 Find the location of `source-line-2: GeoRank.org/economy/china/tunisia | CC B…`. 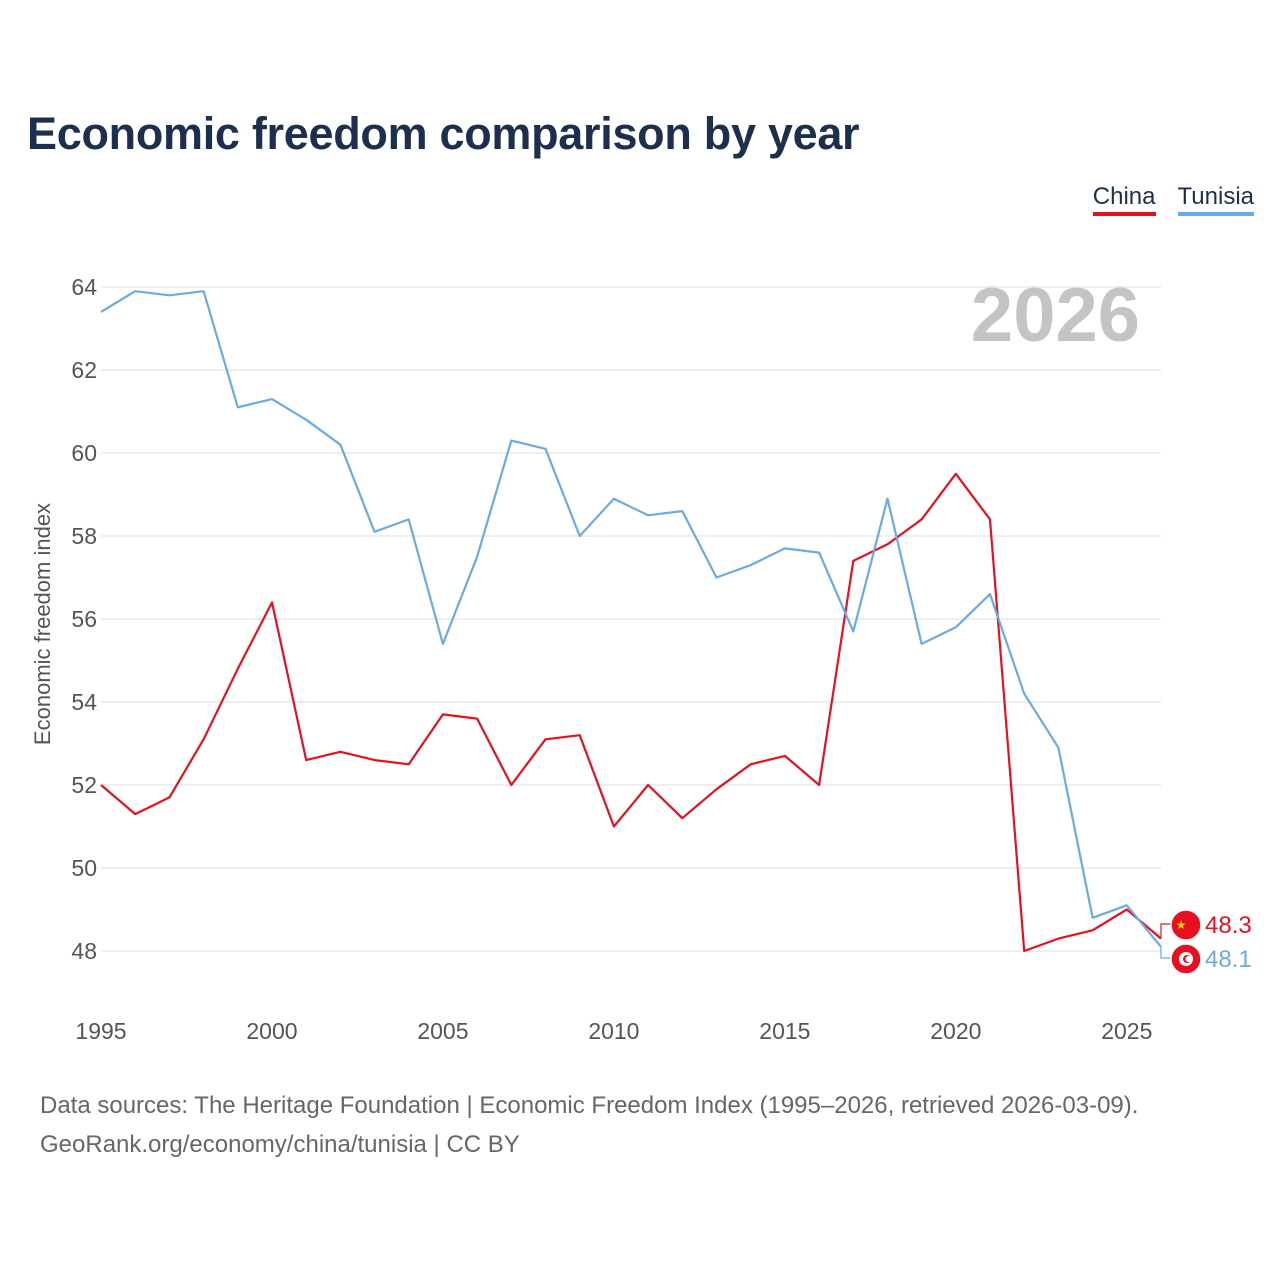

source-line-2: GeoRank.org/economy/china/tunisia | CC B… is located at coordinates (280, 1144).